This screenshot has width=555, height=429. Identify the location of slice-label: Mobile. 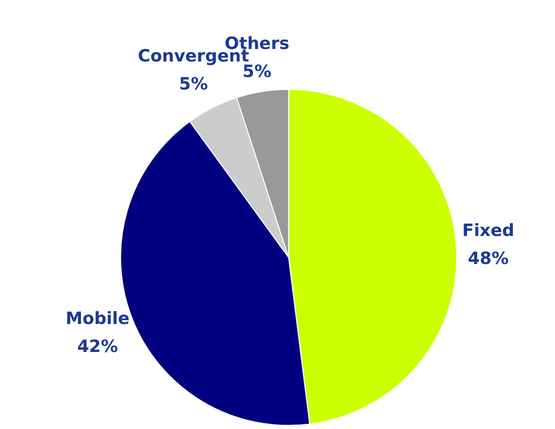
(98, 319).